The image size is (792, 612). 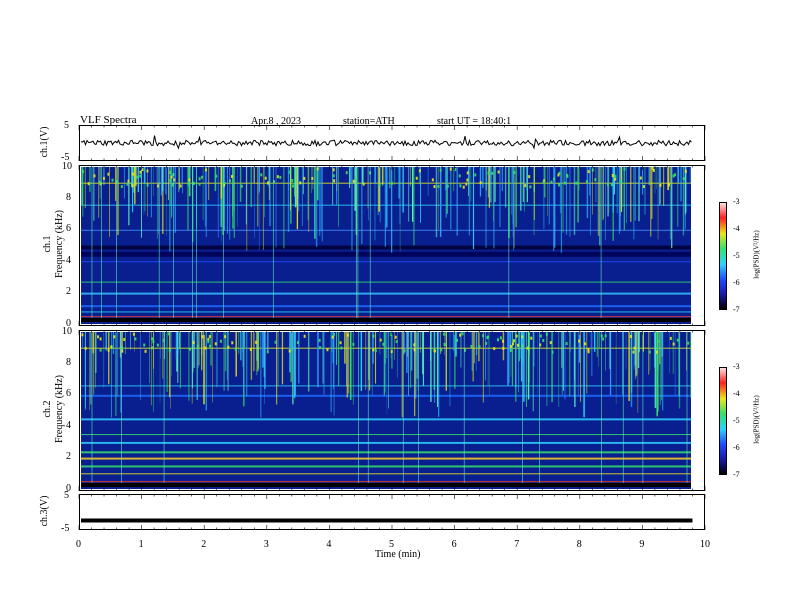 What do you see at coordinates (65, 528) in the screenshot?
I see `ch3-ytick-bottom: -5` at bounding box center [65, 528].